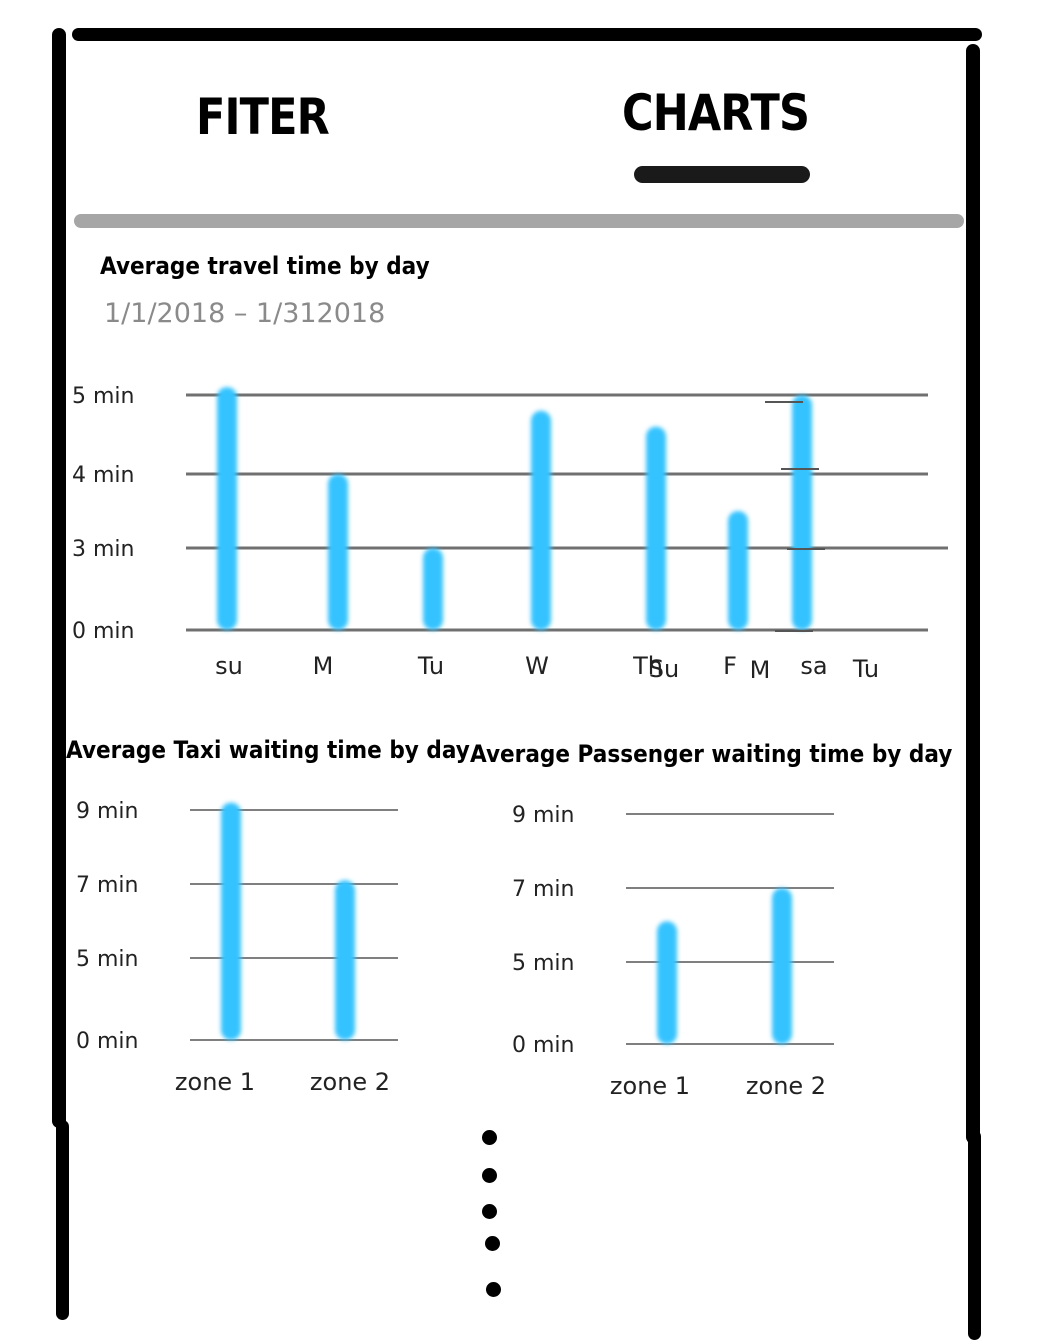  I want to click on travel-x-tick-label: W, so click(537, 666).